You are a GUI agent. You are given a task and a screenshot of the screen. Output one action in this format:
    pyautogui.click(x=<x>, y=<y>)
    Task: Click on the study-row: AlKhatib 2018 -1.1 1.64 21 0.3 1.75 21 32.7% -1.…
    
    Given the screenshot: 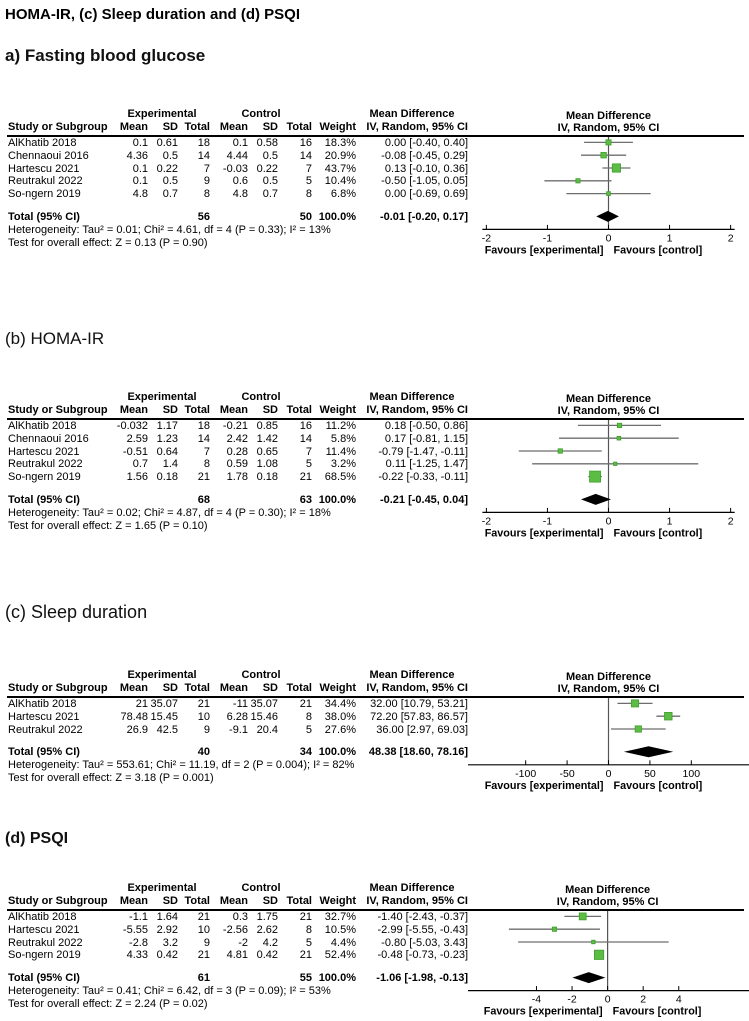 What is the action you would take?
    pyautogui.click(x=238, y=917)
    